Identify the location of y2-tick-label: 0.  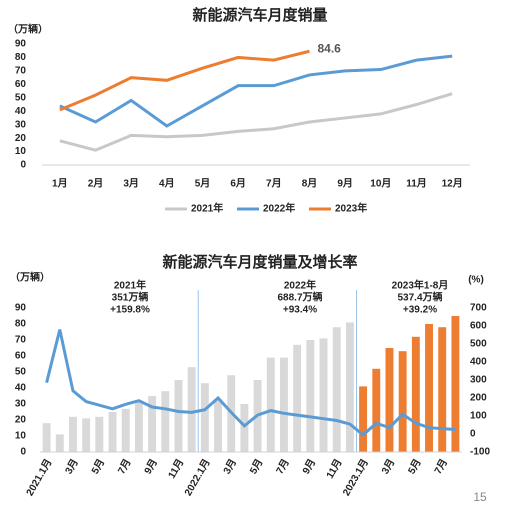
(473, 434).